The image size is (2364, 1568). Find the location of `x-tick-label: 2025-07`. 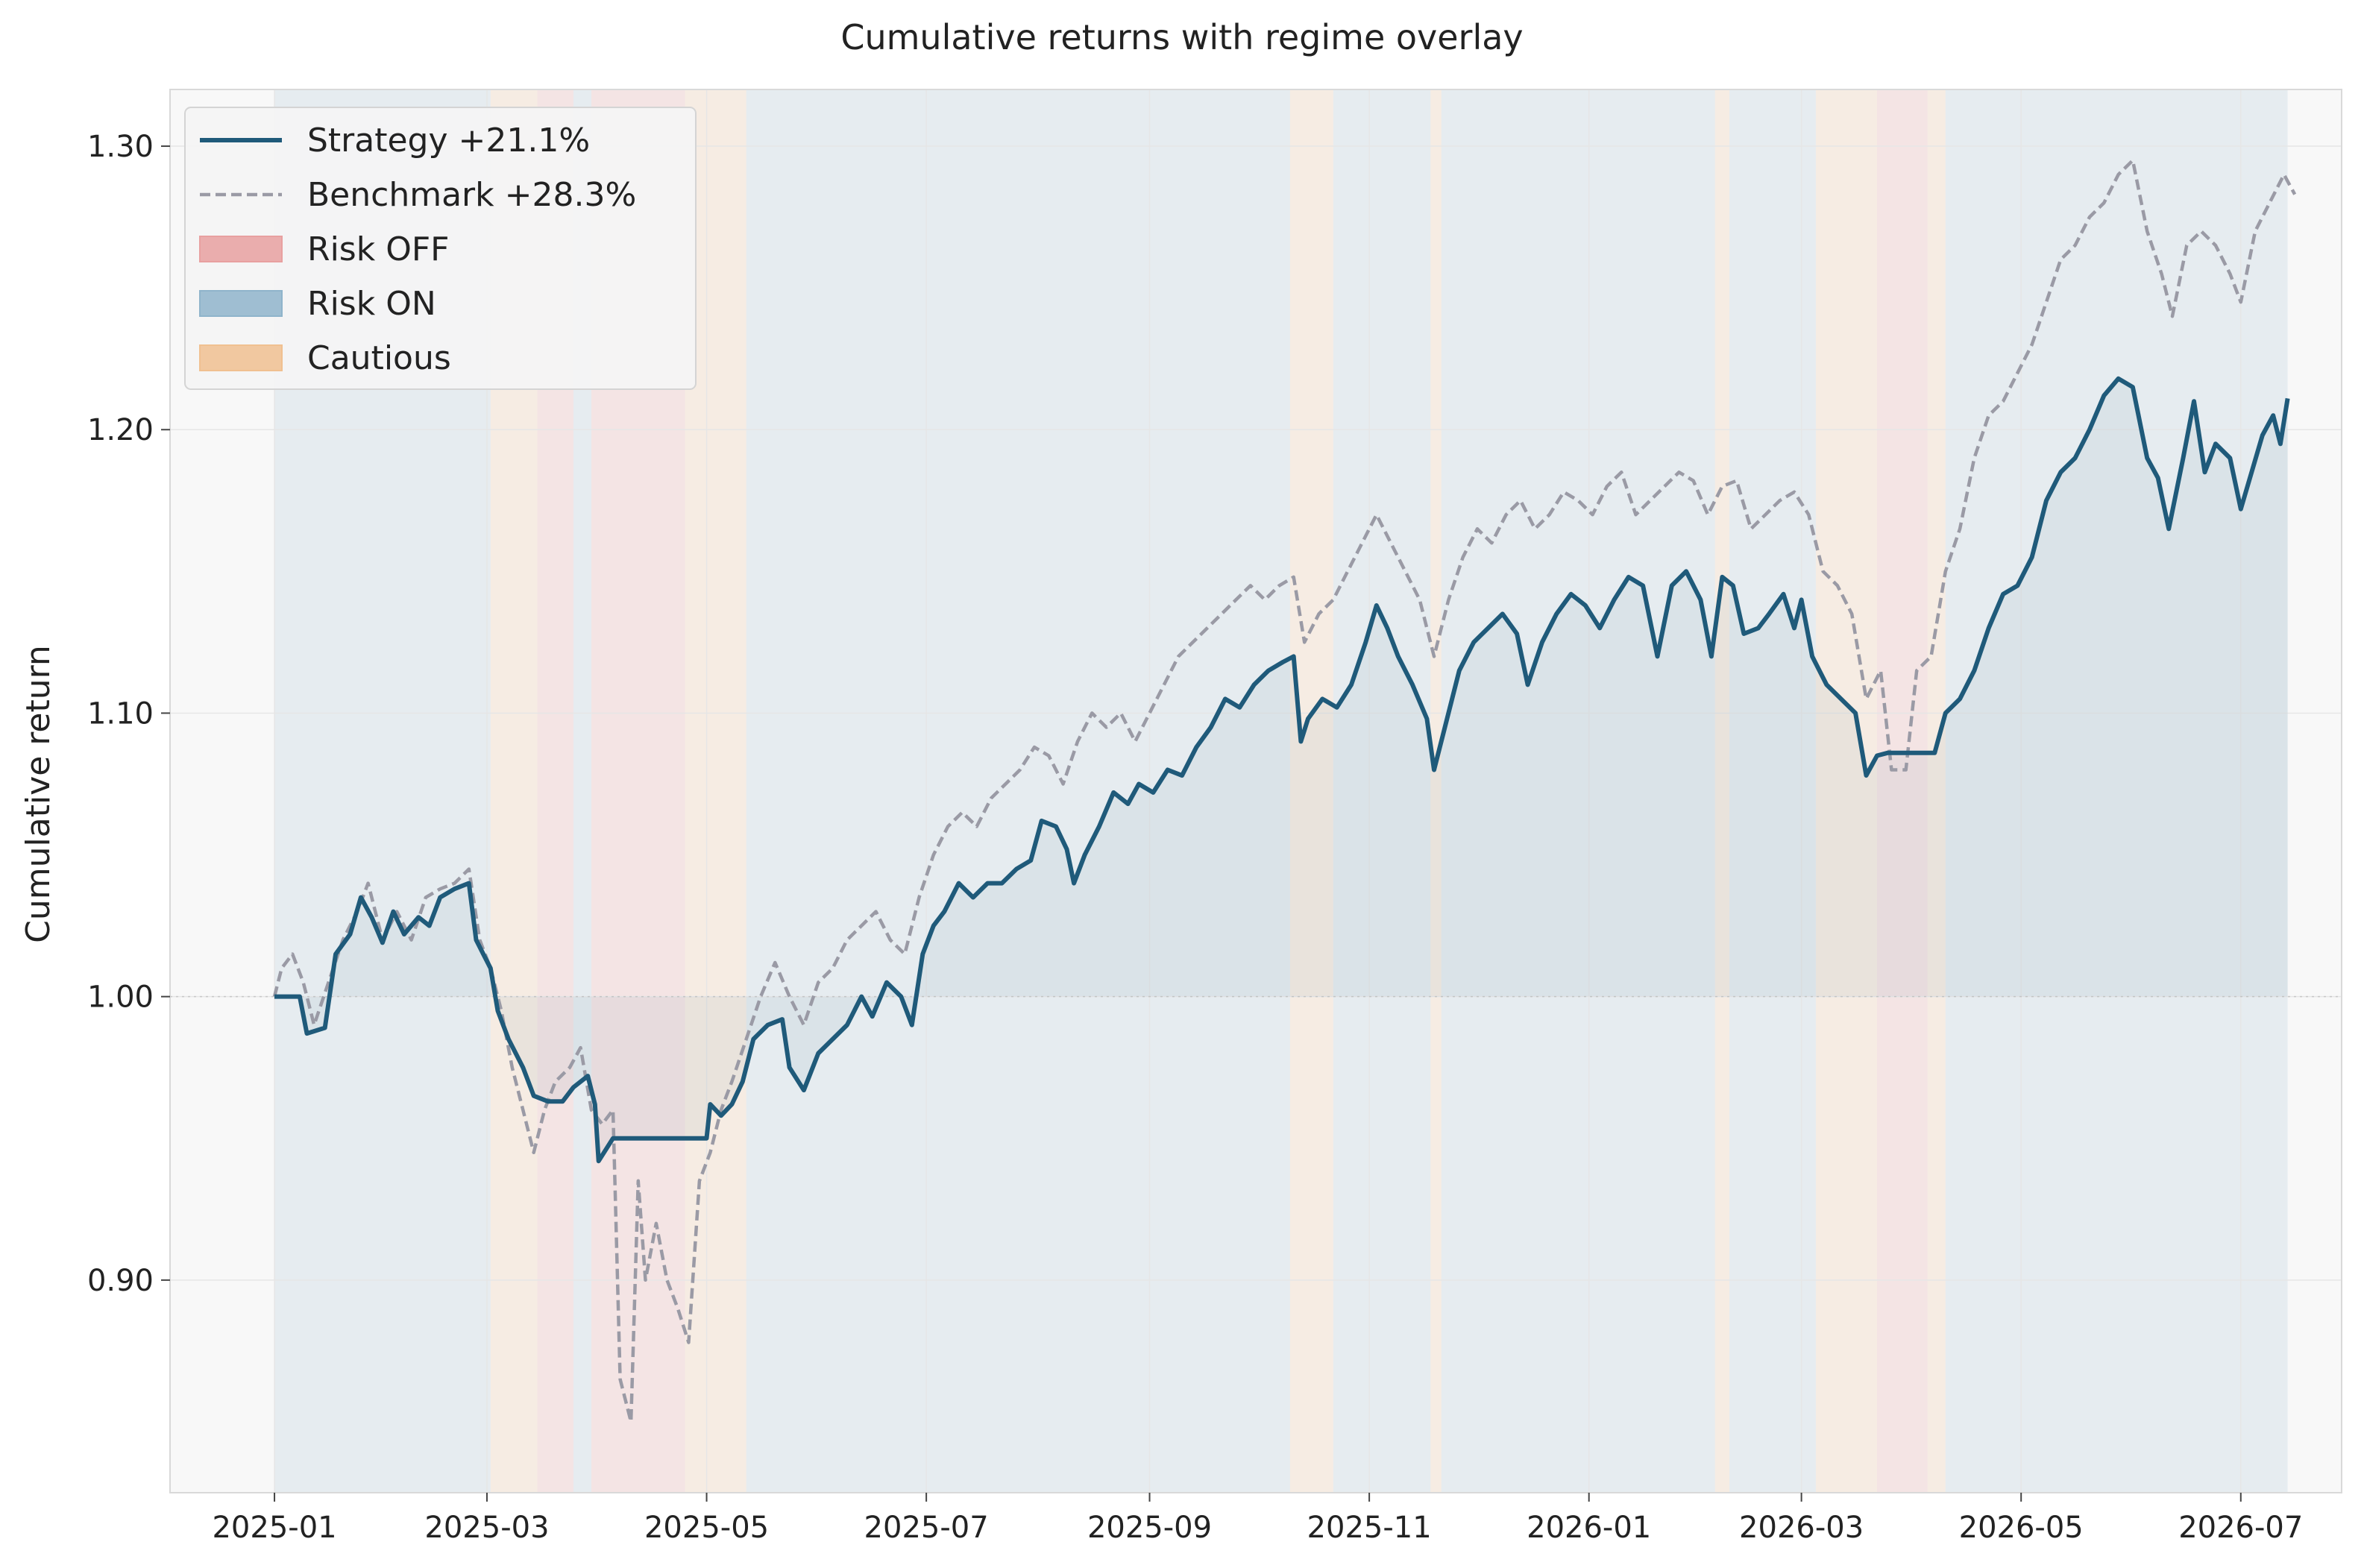

x-tick-label: 2025-07 is located at coordinates (926, 1528).